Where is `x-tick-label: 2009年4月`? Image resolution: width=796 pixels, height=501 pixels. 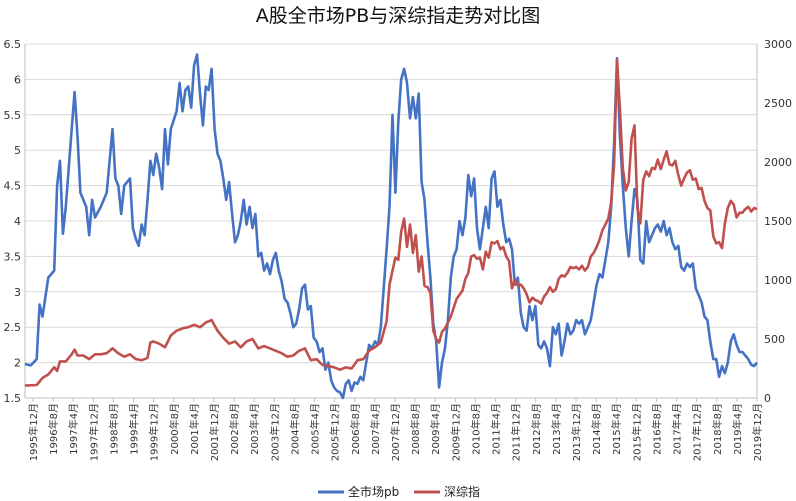
x-tick-label: 2009年4月 is located at coordinates (435, 429).